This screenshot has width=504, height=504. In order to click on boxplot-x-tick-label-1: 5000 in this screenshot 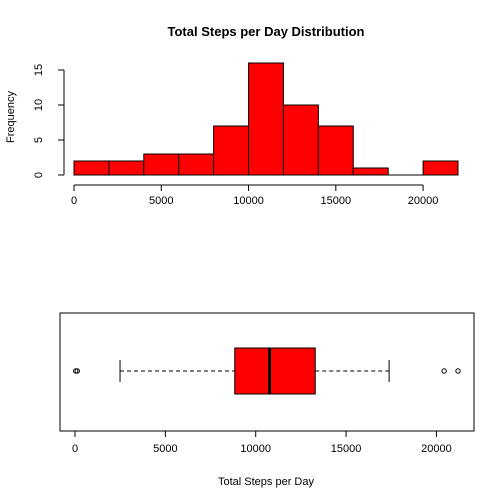, I will do `click(165, 449)`.